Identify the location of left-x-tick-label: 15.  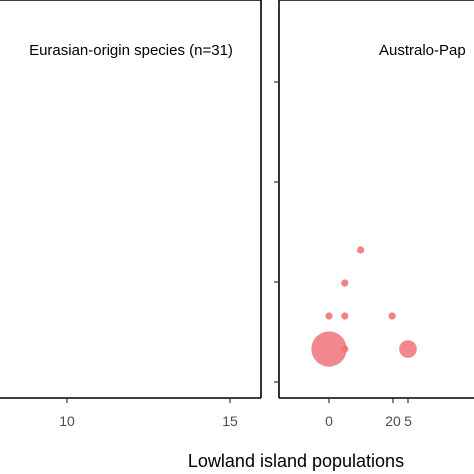
(230, 421).